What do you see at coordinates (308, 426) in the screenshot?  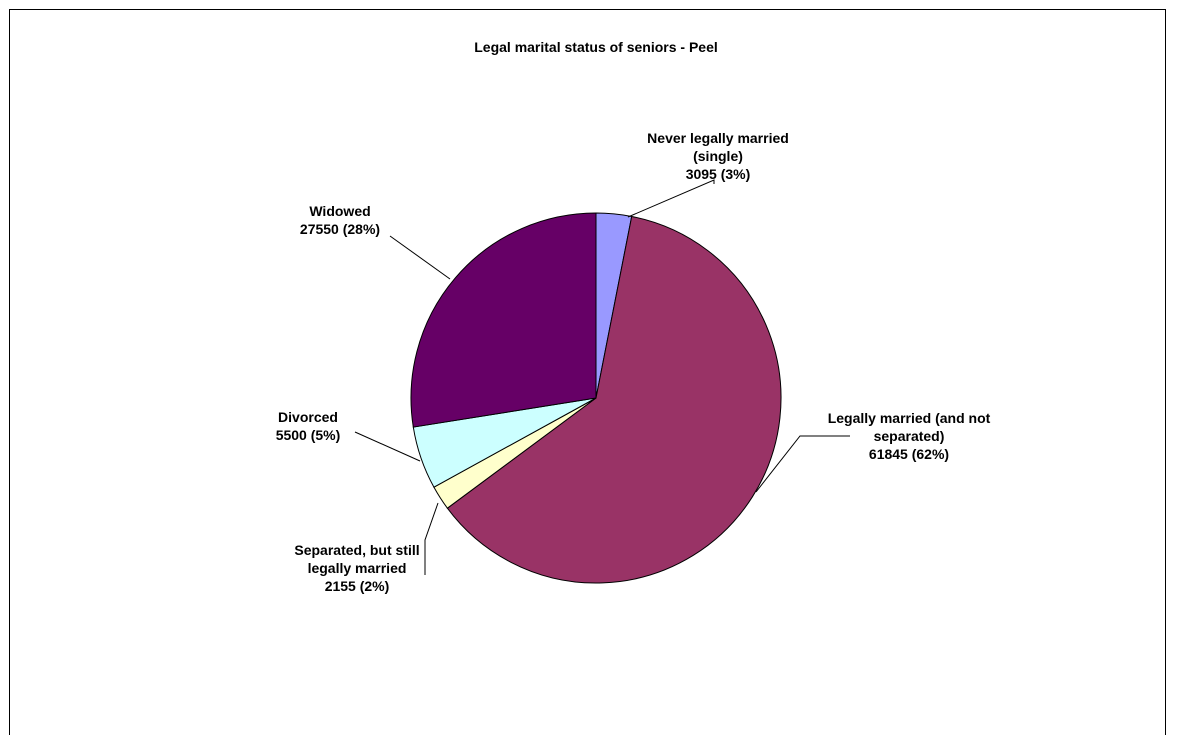 I see `data-label-4: Divorced 5500 (5%)` at bounding box center [308, 426].